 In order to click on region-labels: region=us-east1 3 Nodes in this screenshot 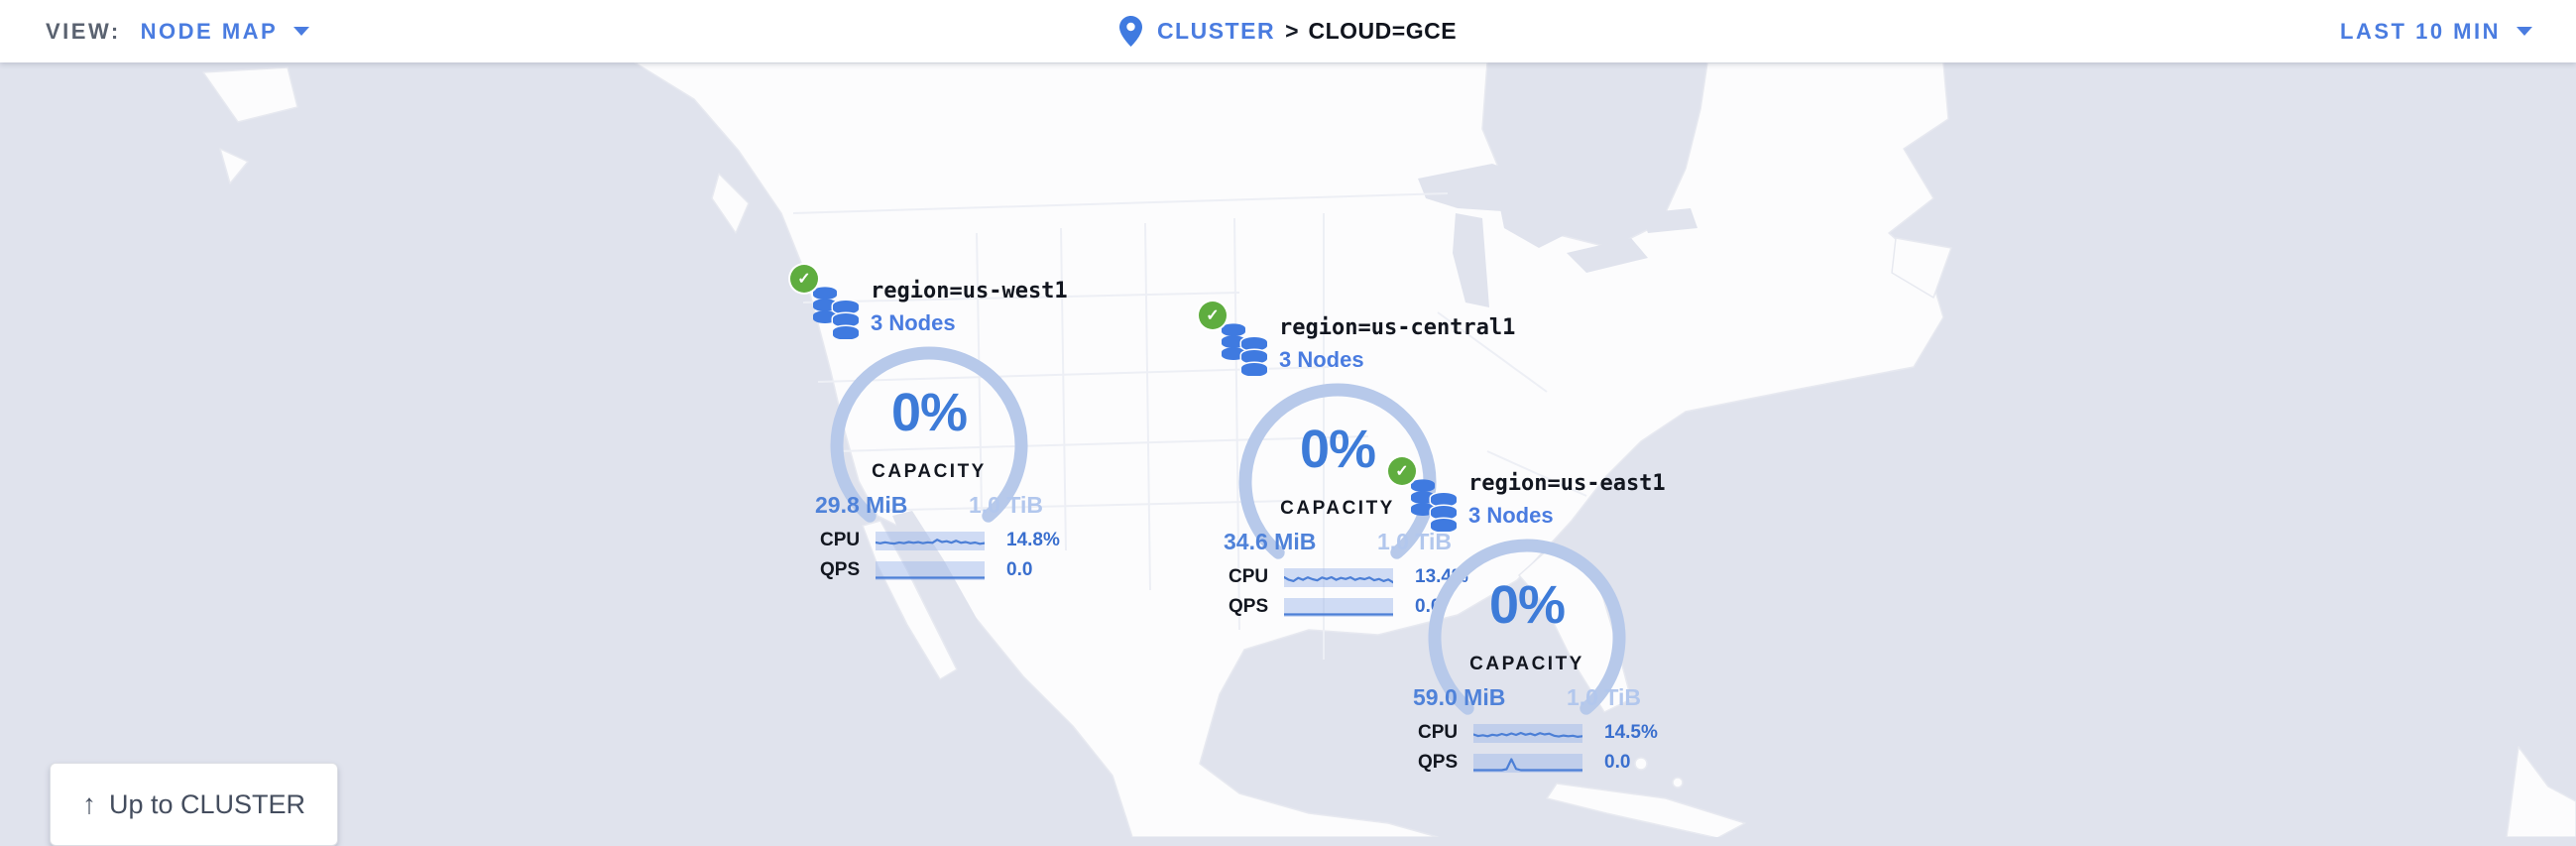, I will do `click(1567, 500)`.